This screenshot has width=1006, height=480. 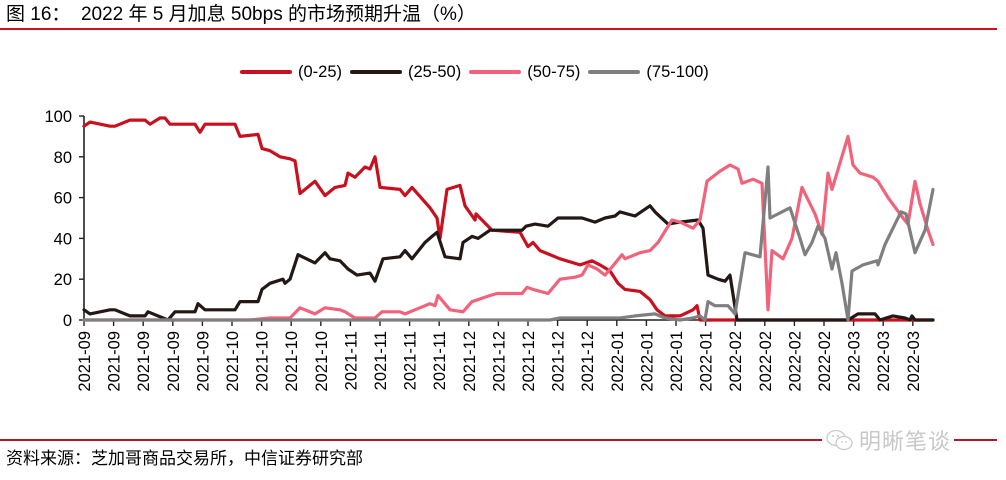 I want to click on legend-item: (0-25), so click(x=291, y=72).